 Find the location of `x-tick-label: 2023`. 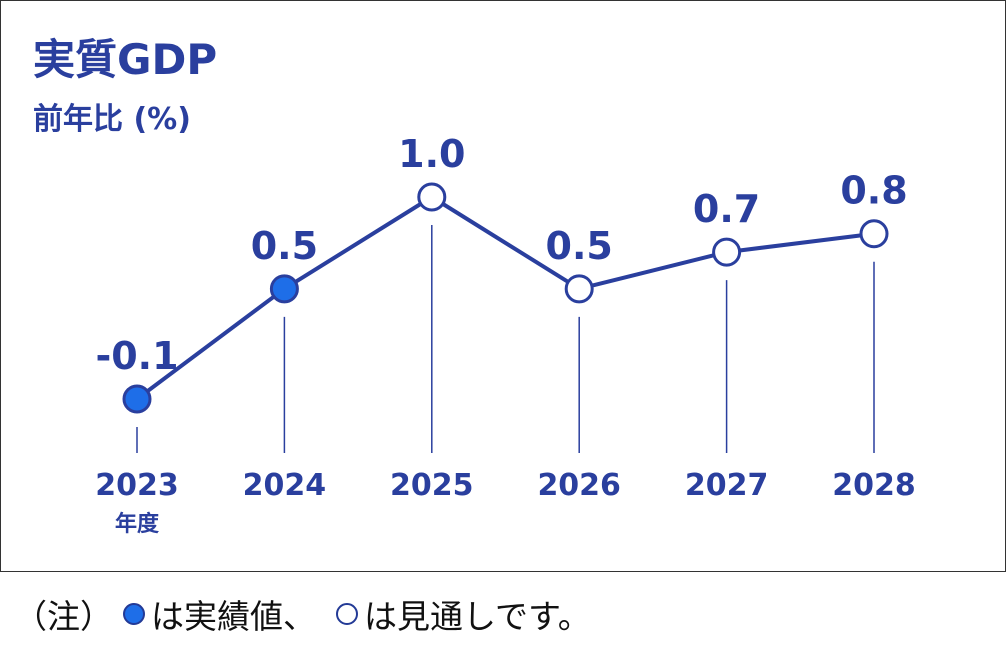

x-tick-label: 2023 is located at coordinates (137, 485).